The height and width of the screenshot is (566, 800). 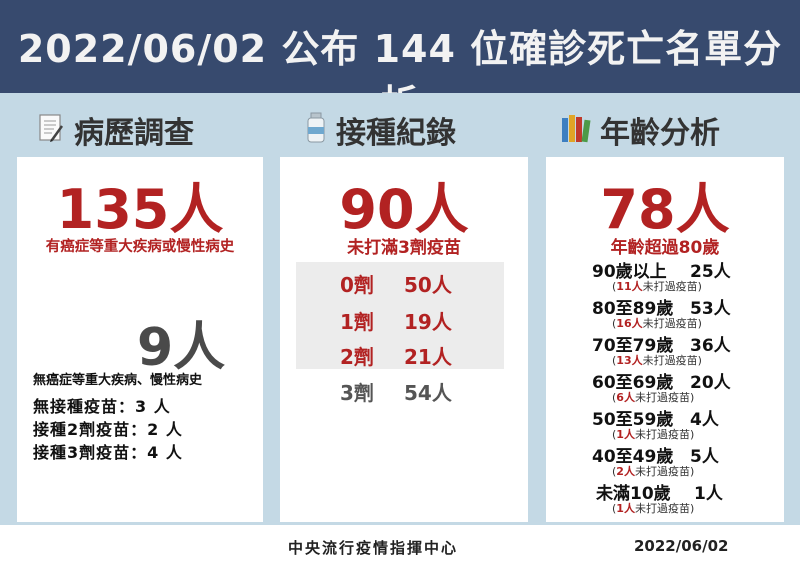 I want to click on age-note-count: 16人, so click(x=629, y=323).